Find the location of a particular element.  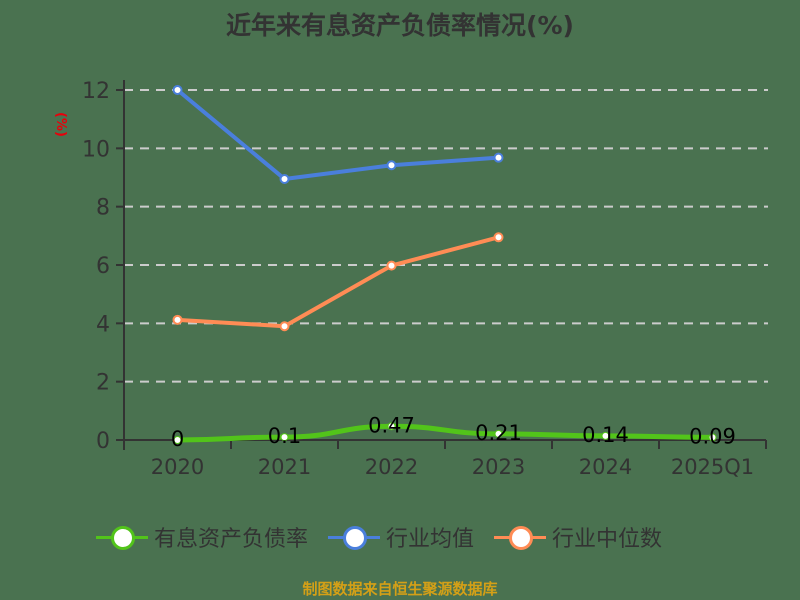

svg-text: 0.14 is located at coordinates (605, 435).